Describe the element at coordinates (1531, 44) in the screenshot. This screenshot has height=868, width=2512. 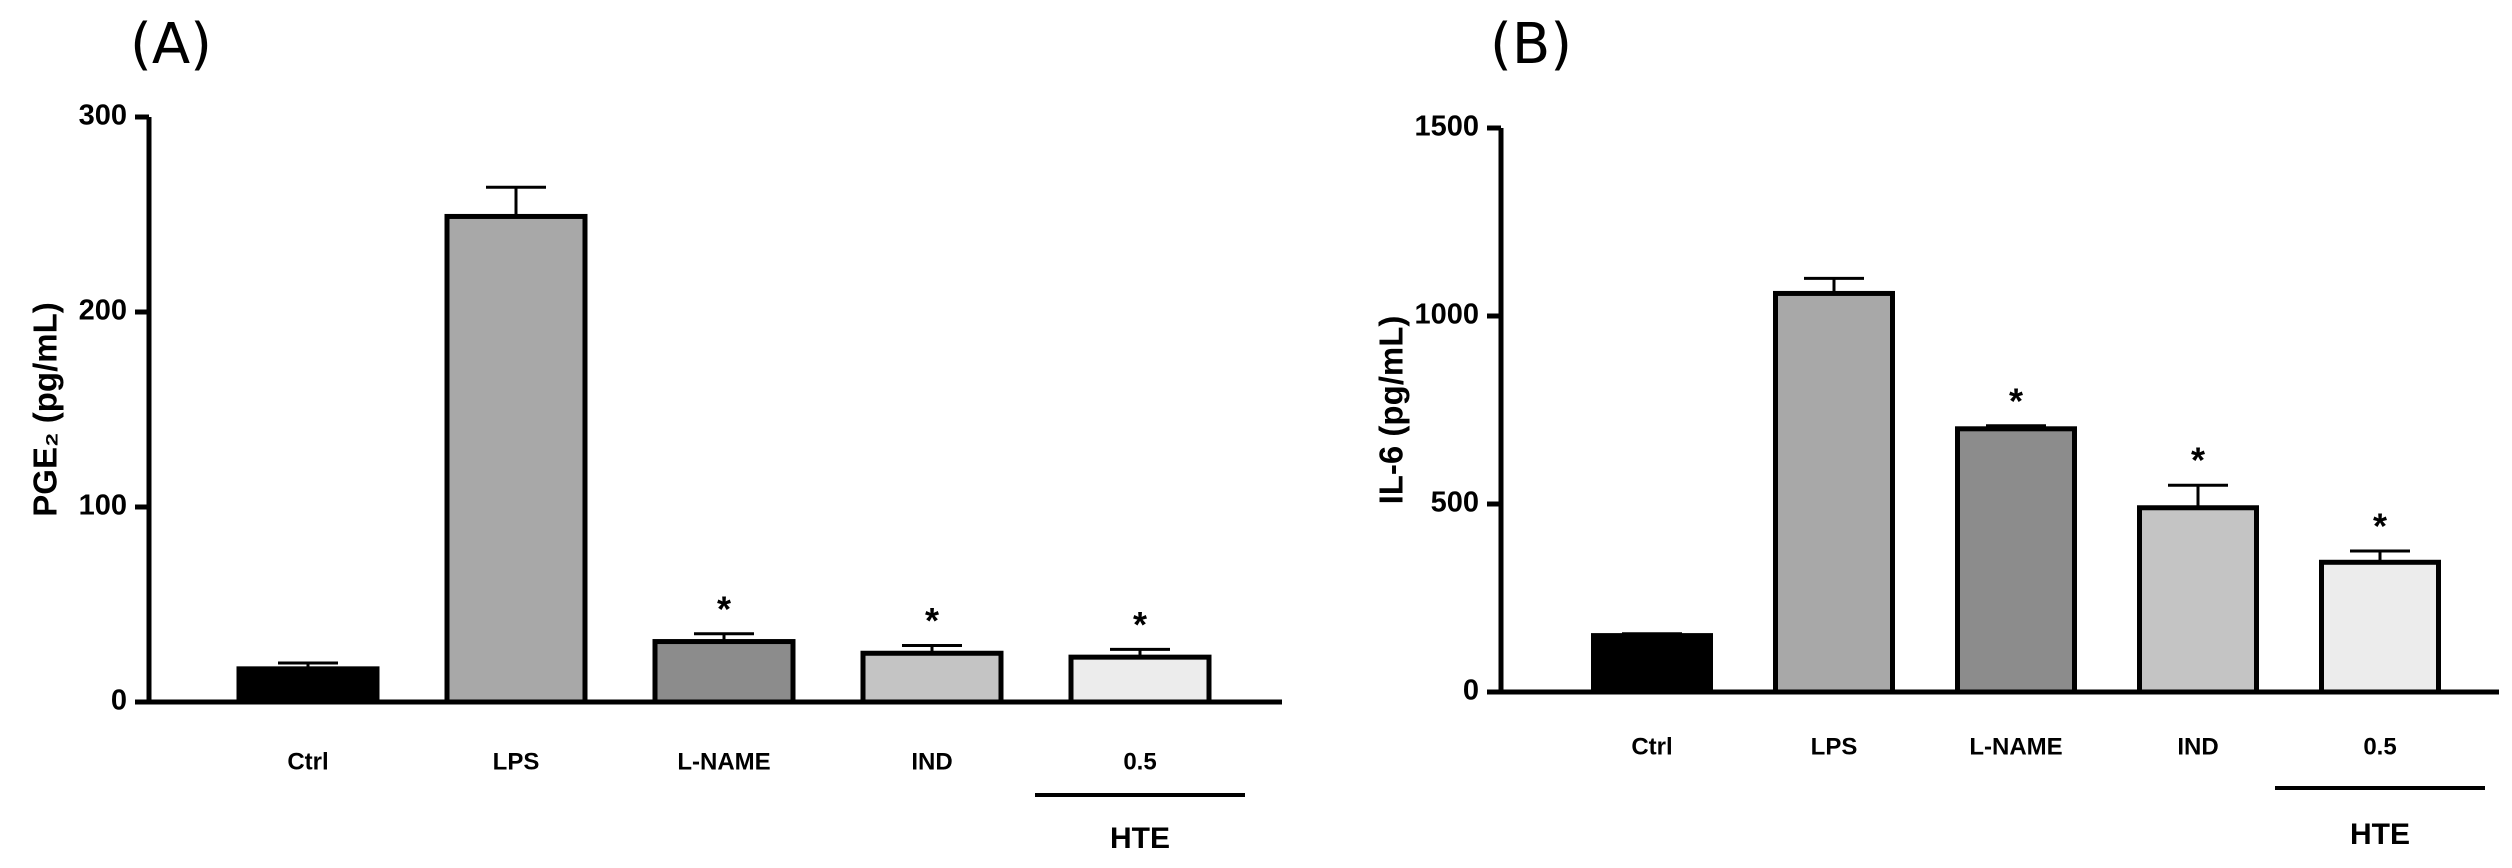
I see `panel-label: (B)` at that location.